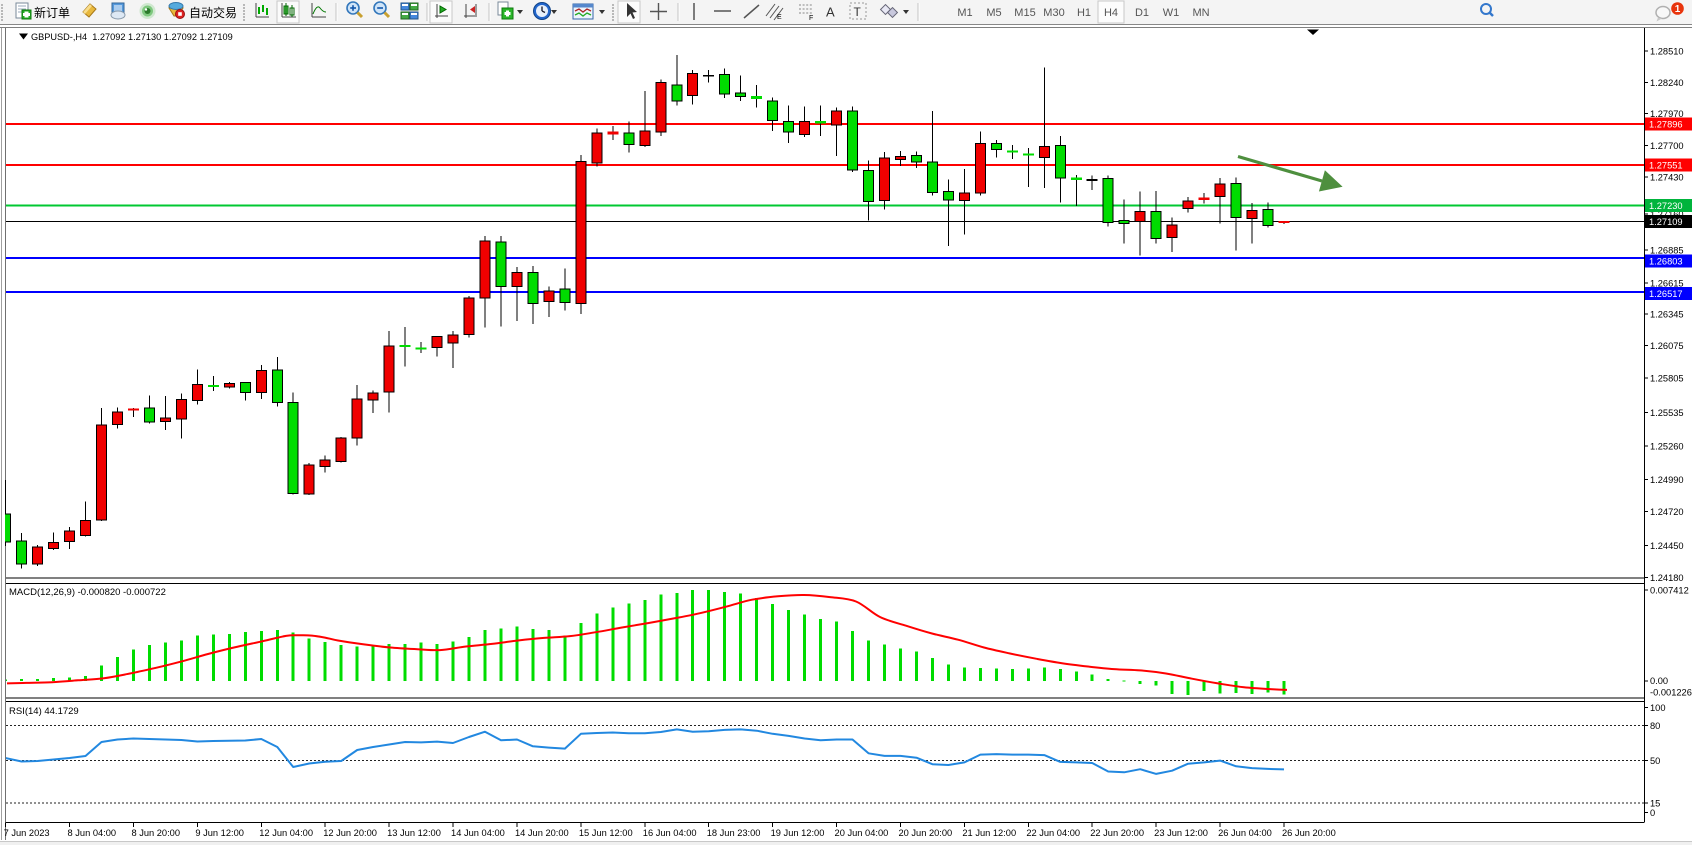  I want to click on svg-text: 12 Jun 04:00, so click(286, 833).